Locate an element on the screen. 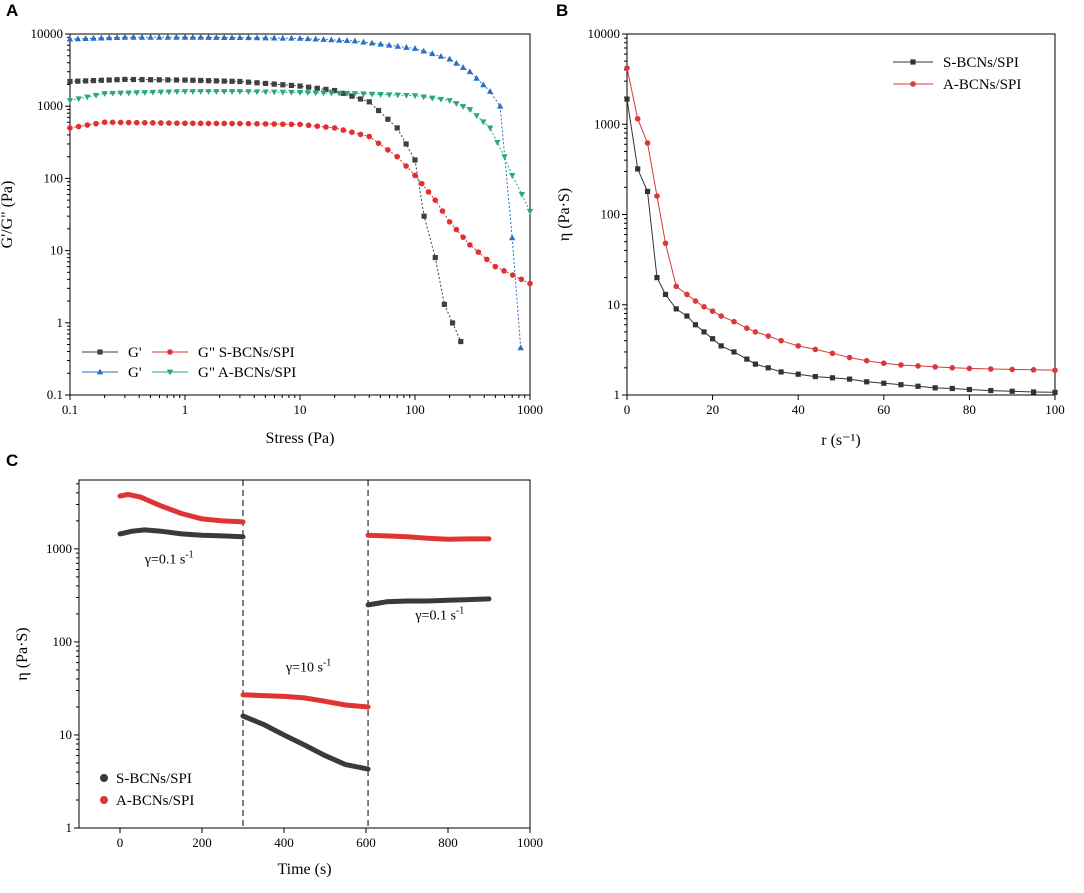  x-tick-label-c: 400 is located at coordinates (284, 842).